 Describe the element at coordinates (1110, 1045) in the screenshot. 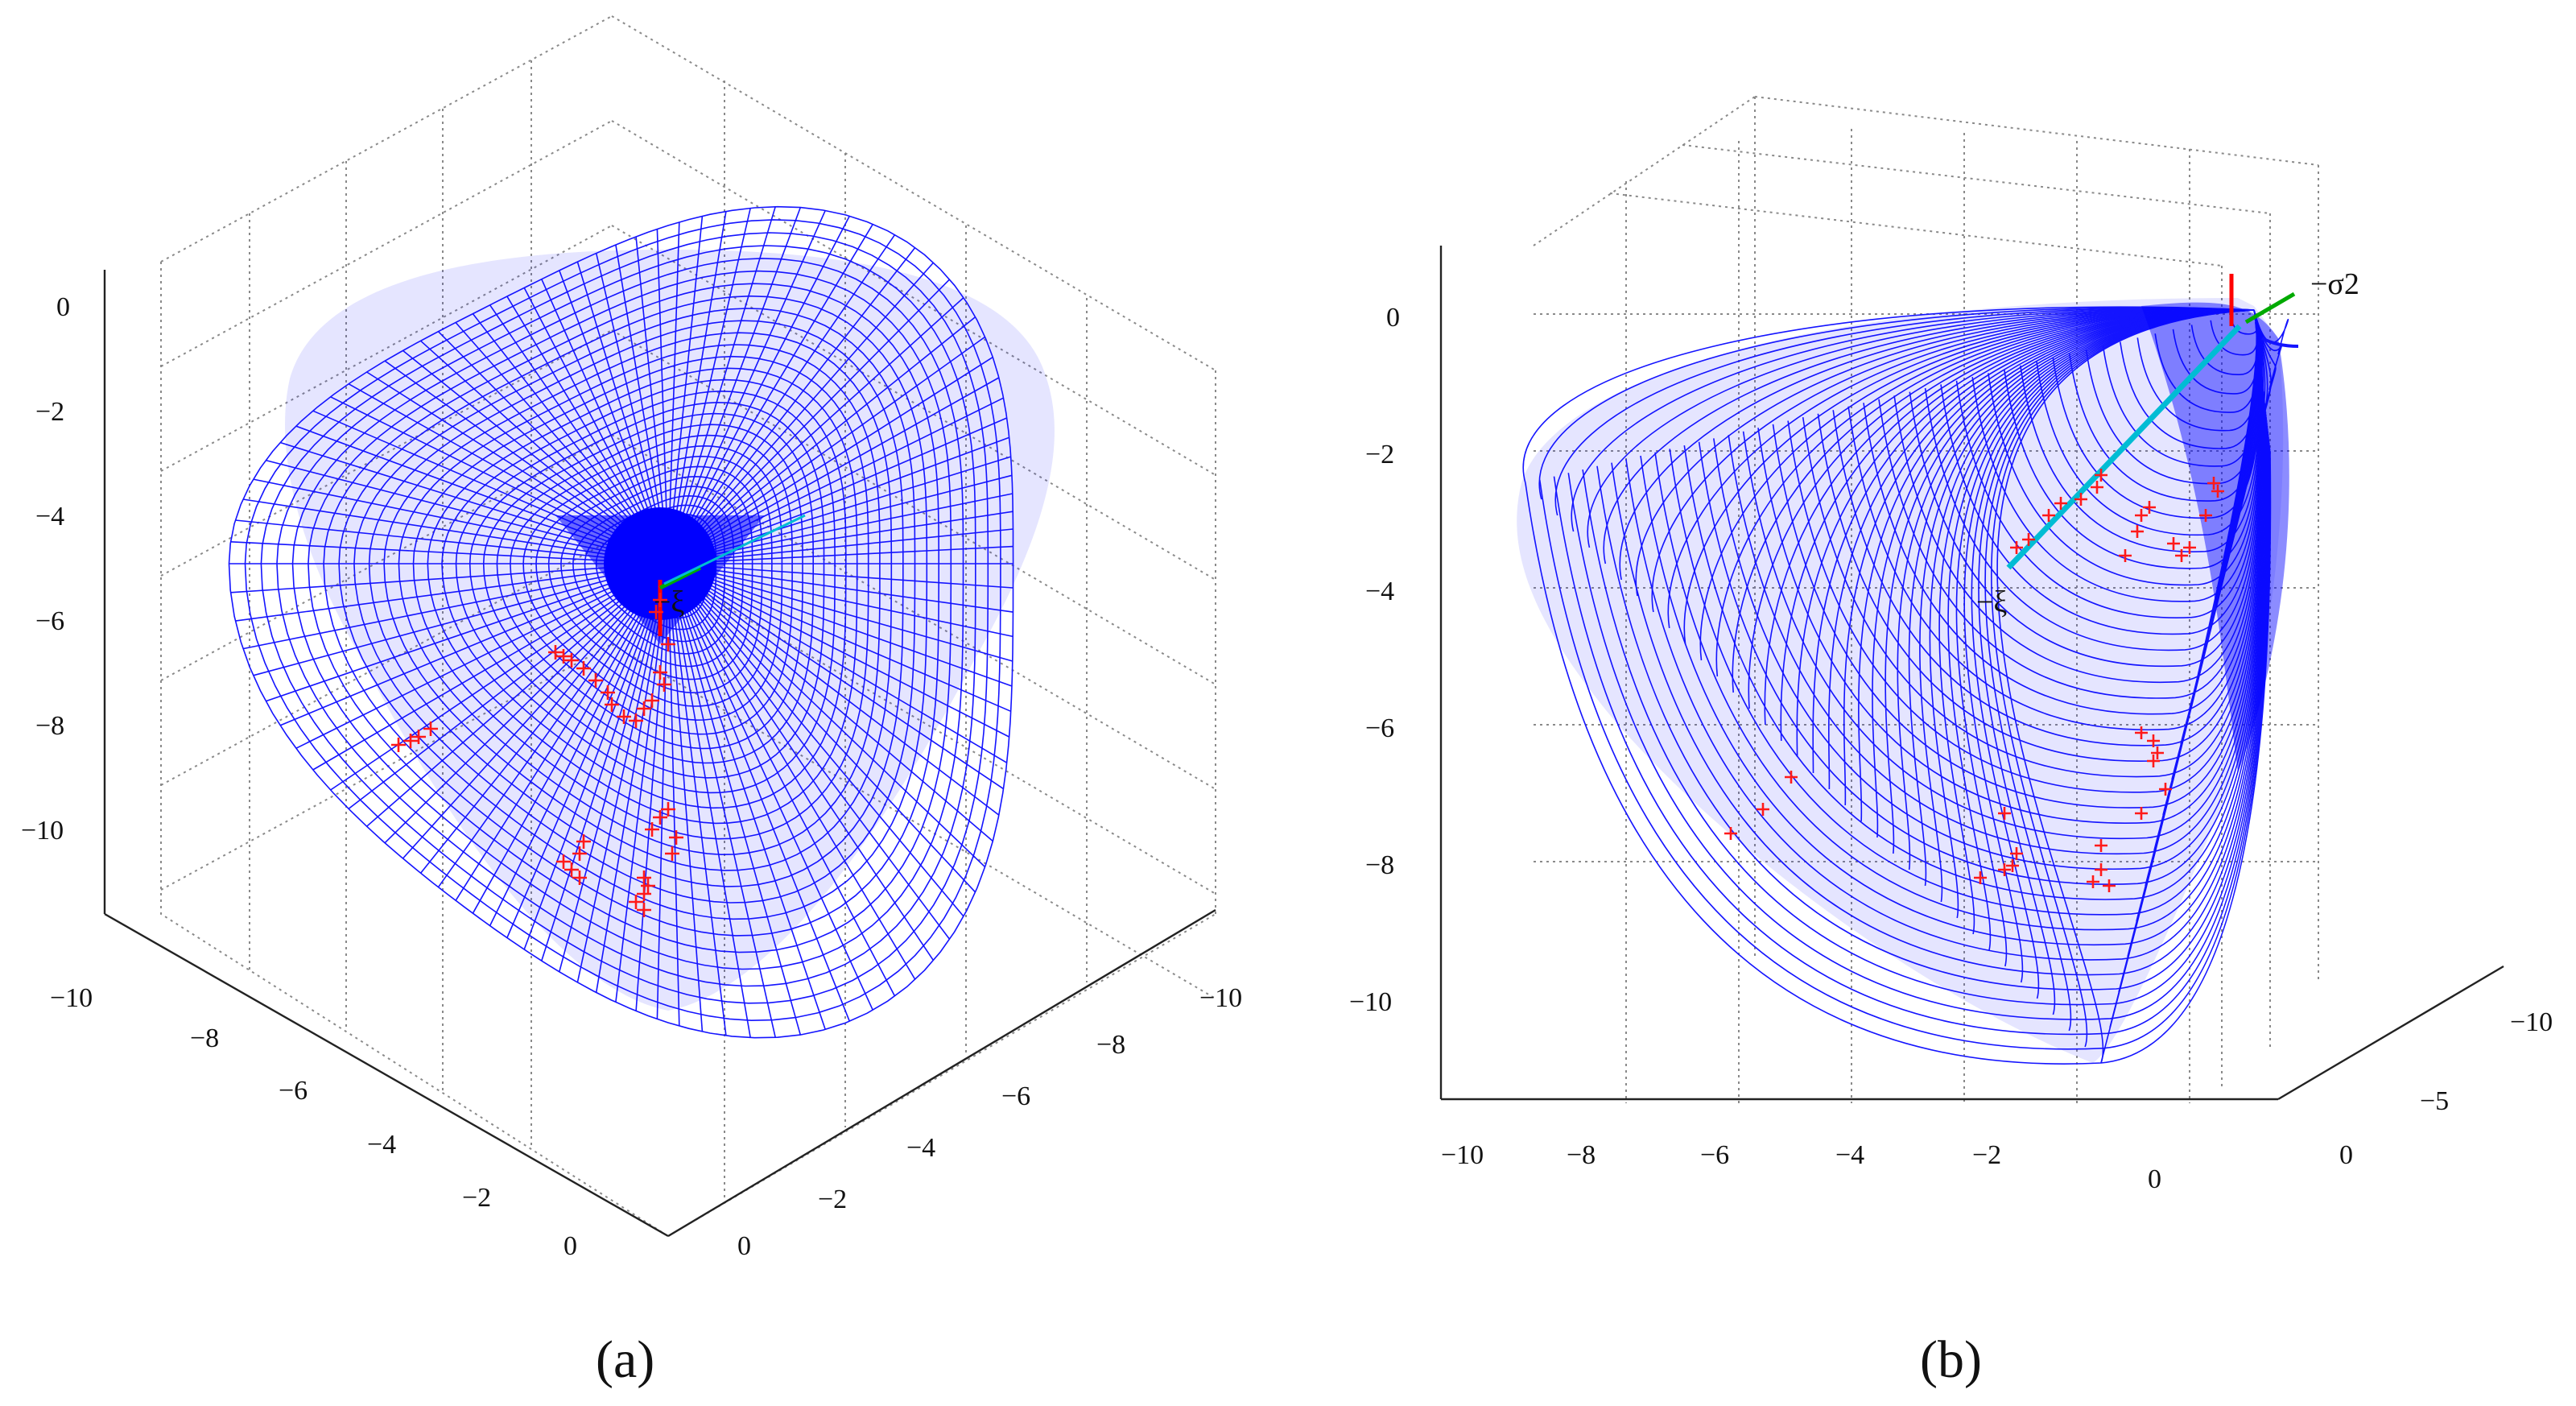

I see `panel-a-y-tick: −8` at that location.